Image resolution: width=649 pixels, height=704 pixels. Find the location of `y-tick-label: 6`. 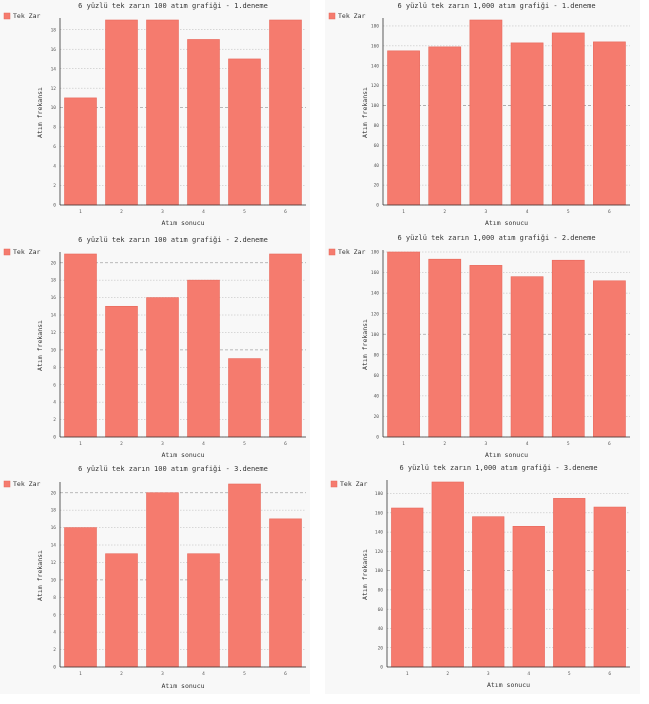

y-tick-label: 6 is located at coordinates (54, 615).